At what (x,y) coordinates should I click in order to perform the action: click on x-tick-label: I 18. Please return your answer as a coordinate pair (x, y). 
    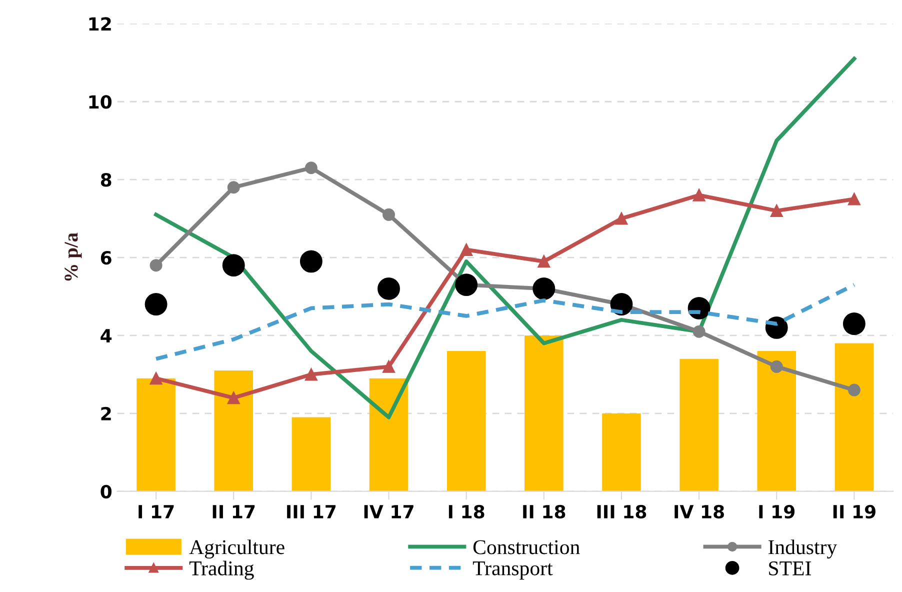
    Looking at the image, I should click on (466, 511).